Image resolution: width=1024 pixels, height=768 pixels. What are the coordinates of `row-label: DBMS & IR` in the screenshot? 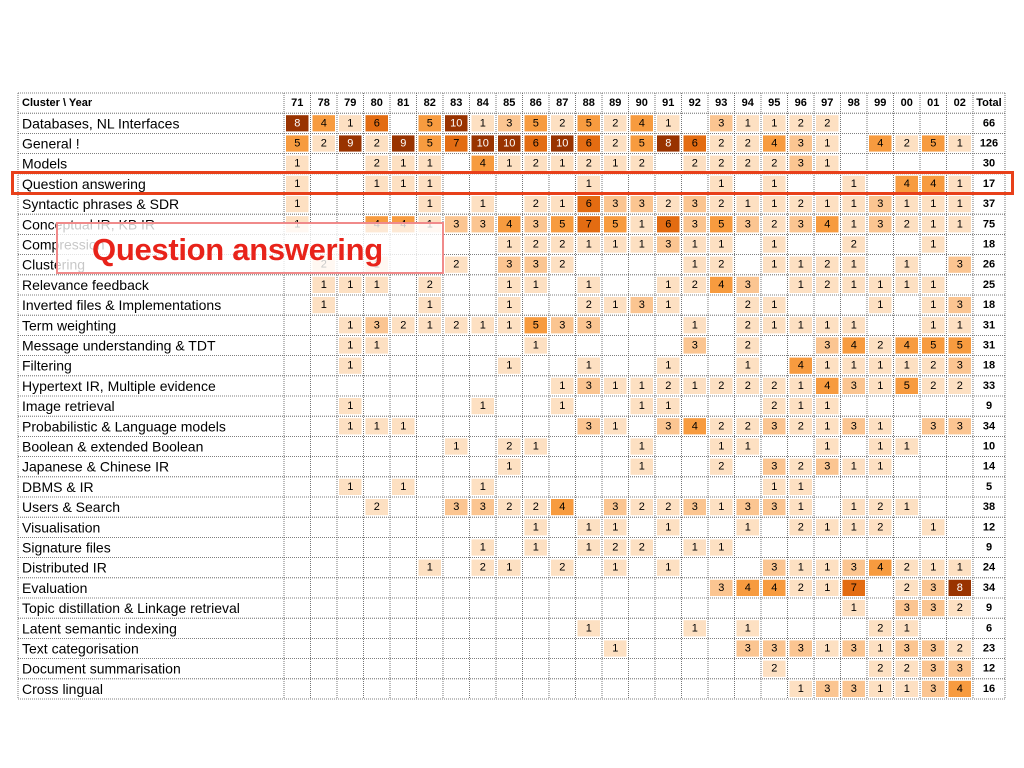 It's located at (58, 487).